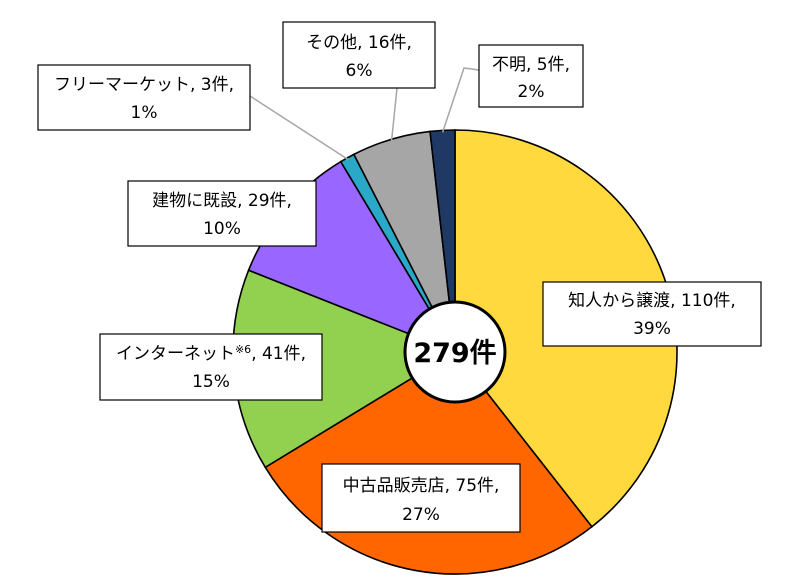 The image size is (808, 587). What do you see at coordinates (222, 229) in the screenshot?
I see `slice-label-line2: 10%` at bounding box center [222, 229].